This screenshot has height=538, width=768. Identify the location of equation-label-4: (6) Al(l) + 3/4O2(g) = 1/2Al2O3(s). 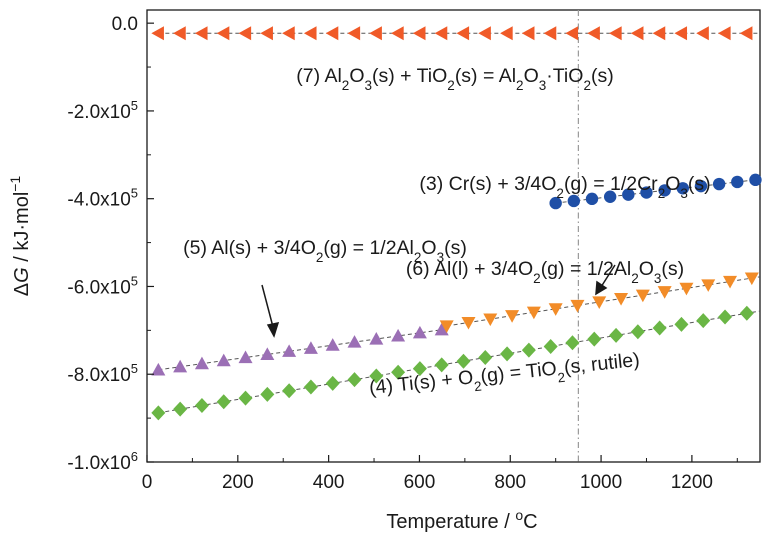
(545, 272).